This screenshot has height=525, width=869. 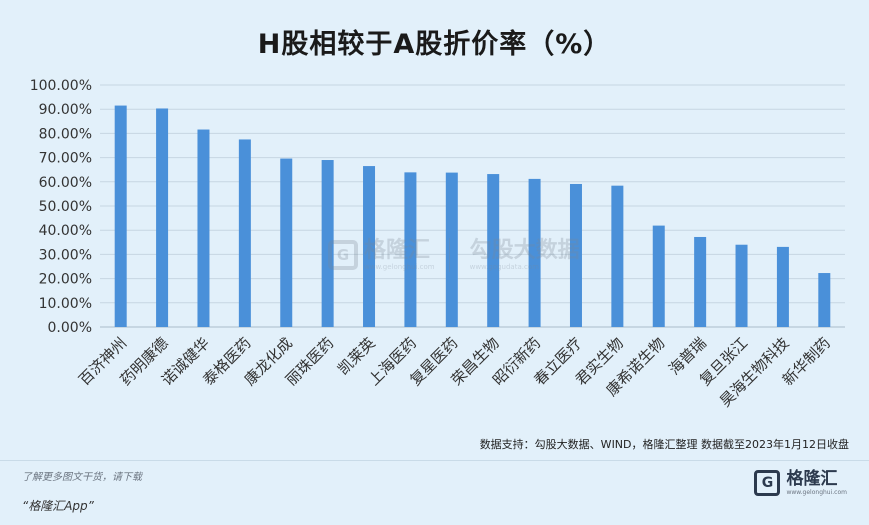 I want to click on y-tick-label: 0.00%, so click(x=70, y=328).